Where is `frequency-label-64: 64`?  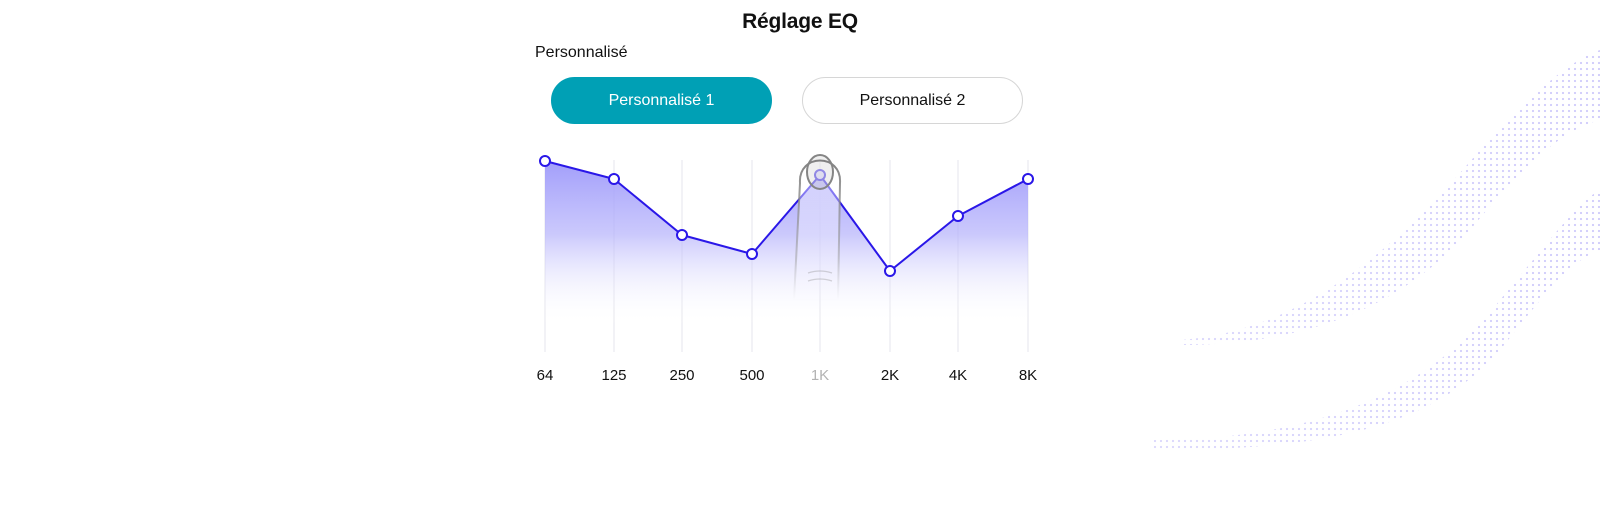 frequency-label-64: 64 is located at coordinates (545, 375).